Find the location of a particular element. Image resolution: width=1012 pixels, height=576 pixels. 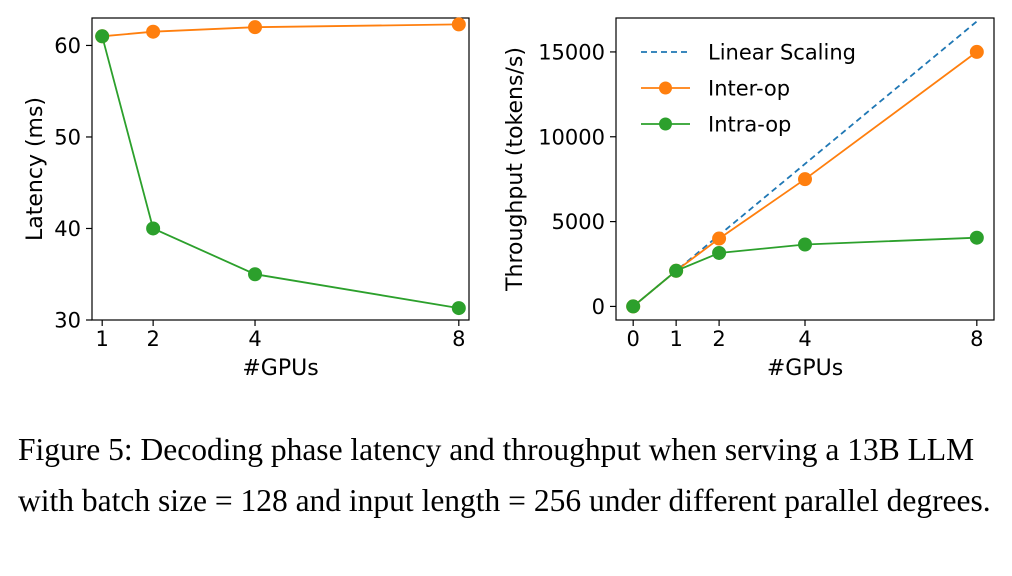

legend-marker-inter-op is located at coordinates (665, 88).